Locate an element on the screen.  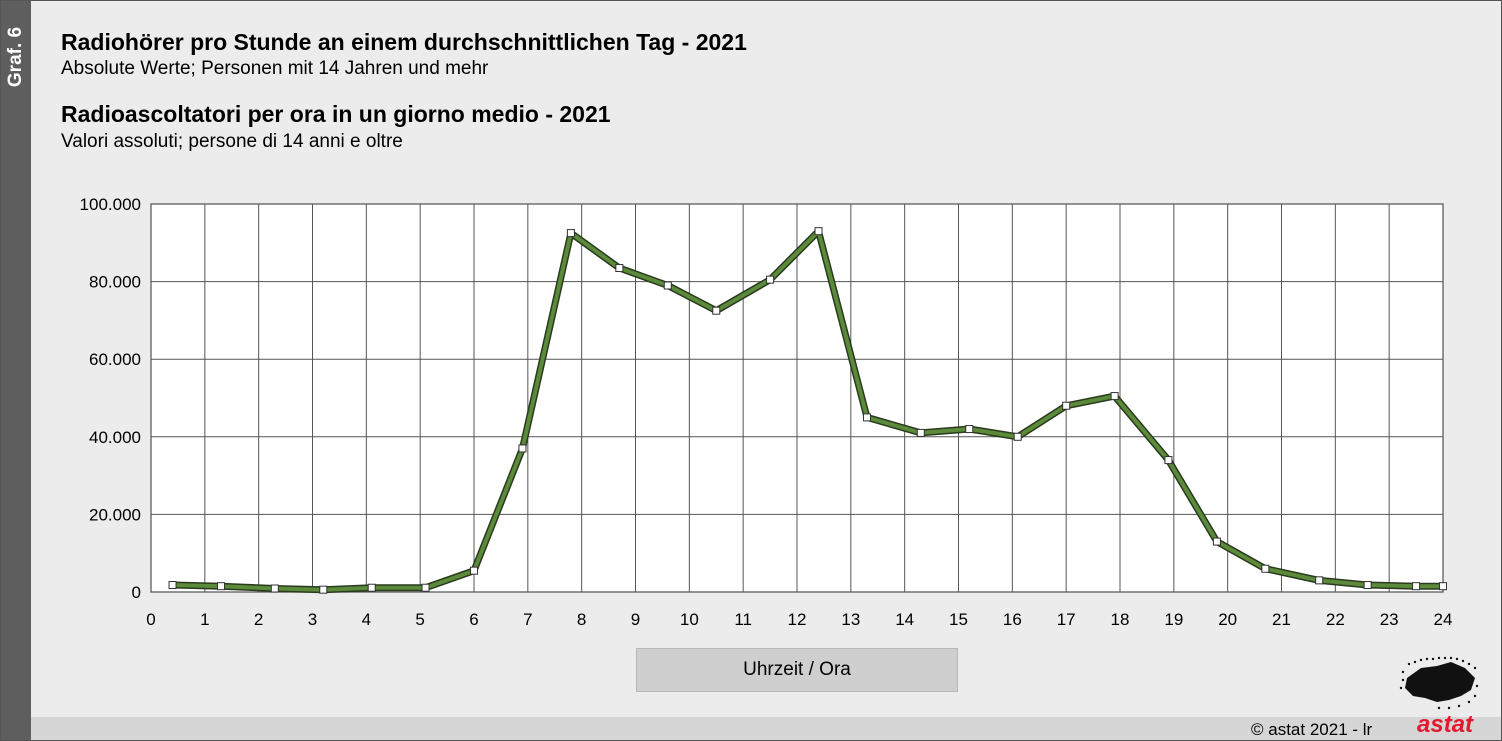
y-tick-label: 20.000 is located at coordinates (115, 514).